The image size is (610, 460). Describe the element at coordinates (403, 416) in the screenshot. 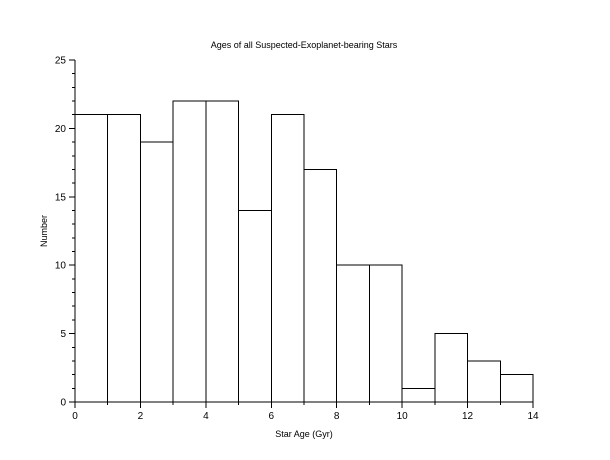

I see `x-tick-label: 10` at that location.